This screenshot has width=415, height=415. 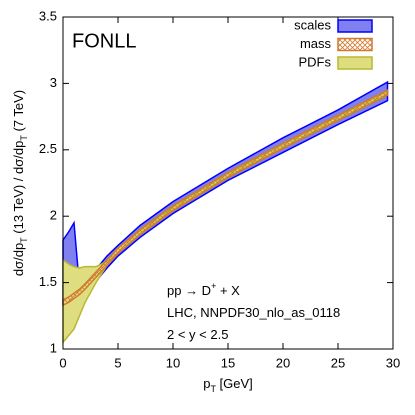 What do you see at coordinates (213, 286) in the screenshot?
I see `annotation-part: +` at bounding box center [213, 286].